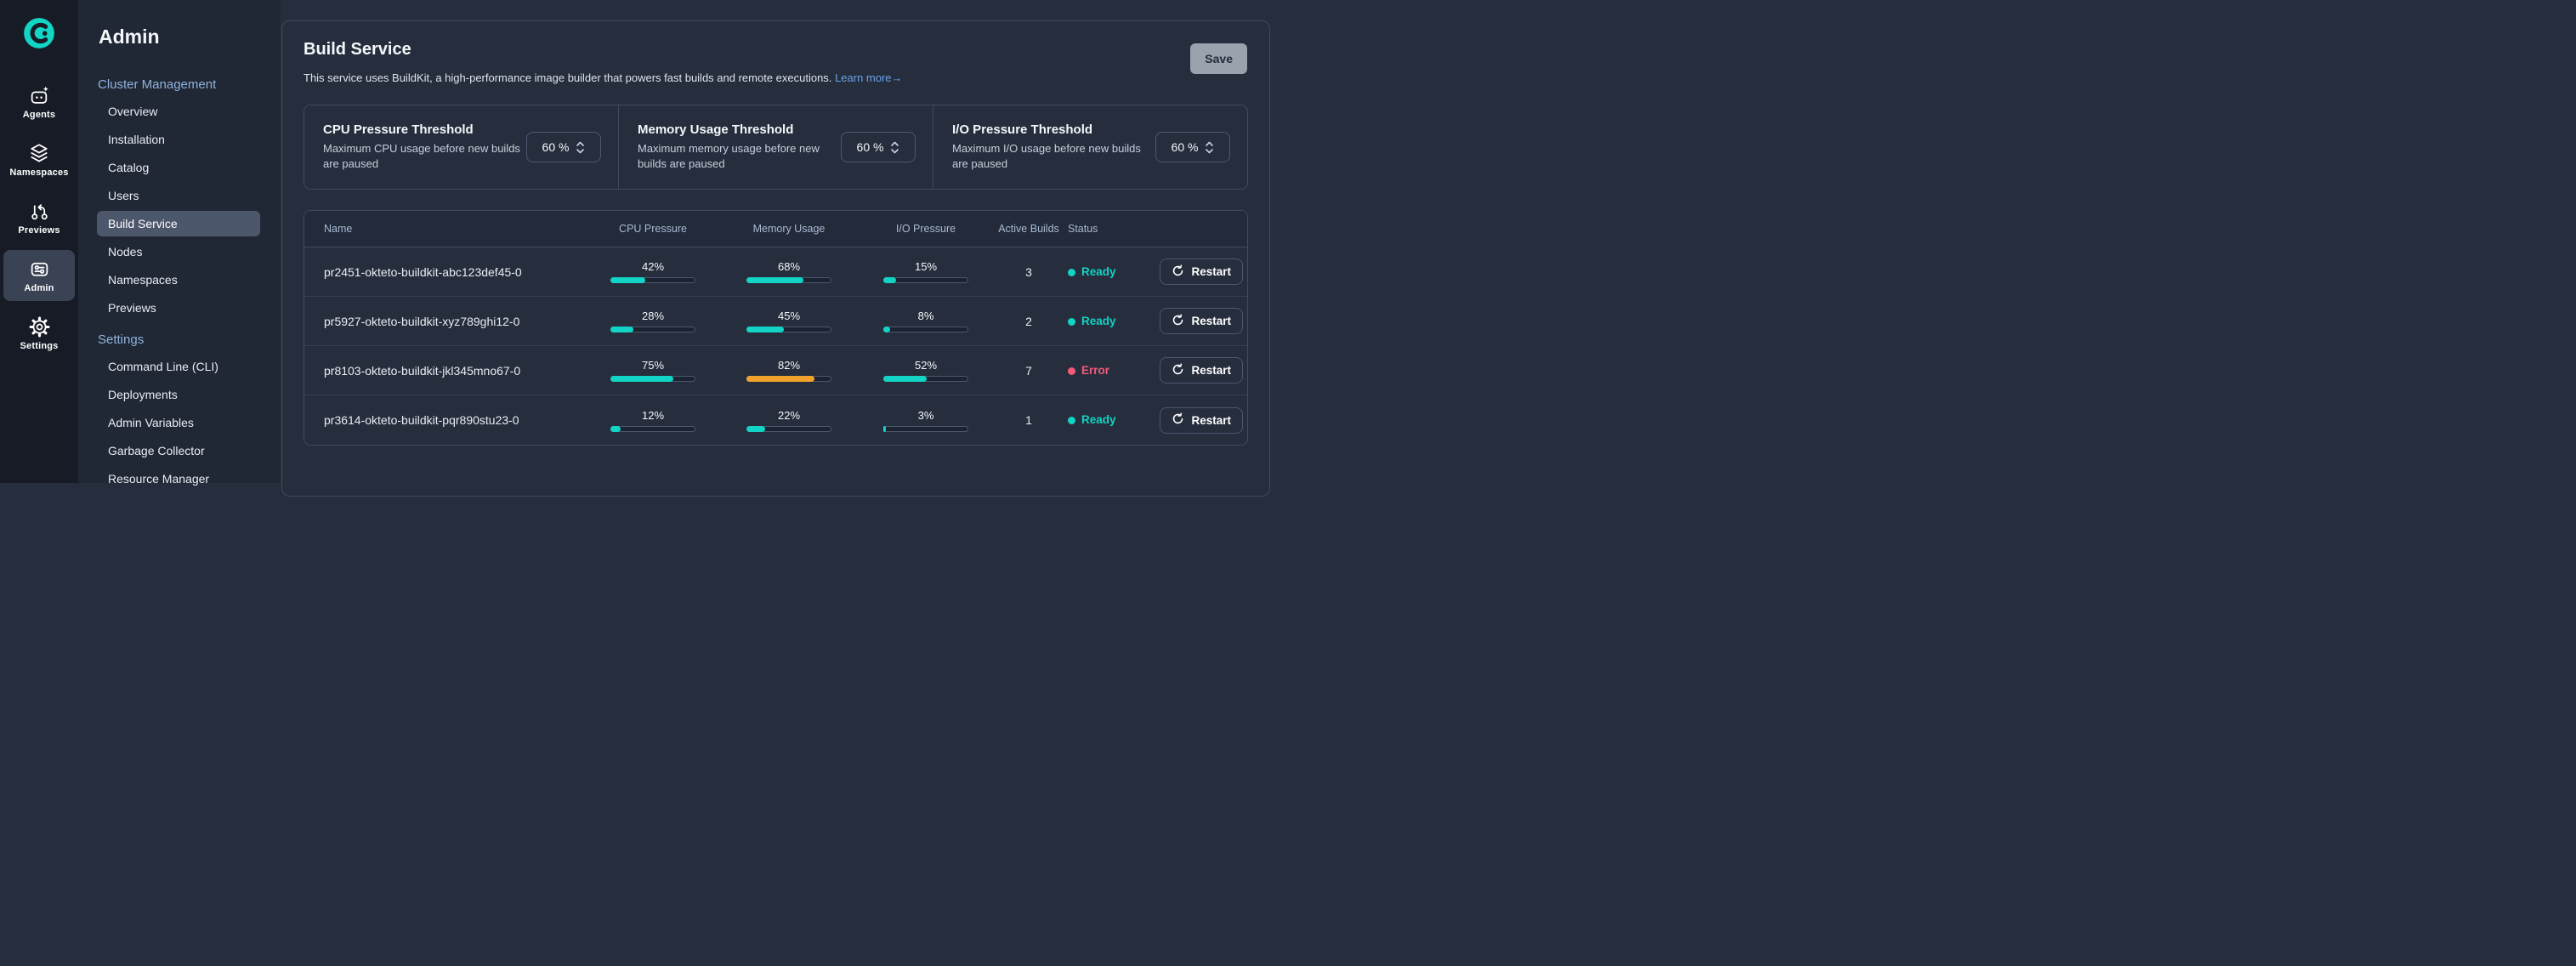  What do you see at coordinates (897, 77) in the screenshot?
I see `arrow-right-icon: →` at bounding box center [897, 77].